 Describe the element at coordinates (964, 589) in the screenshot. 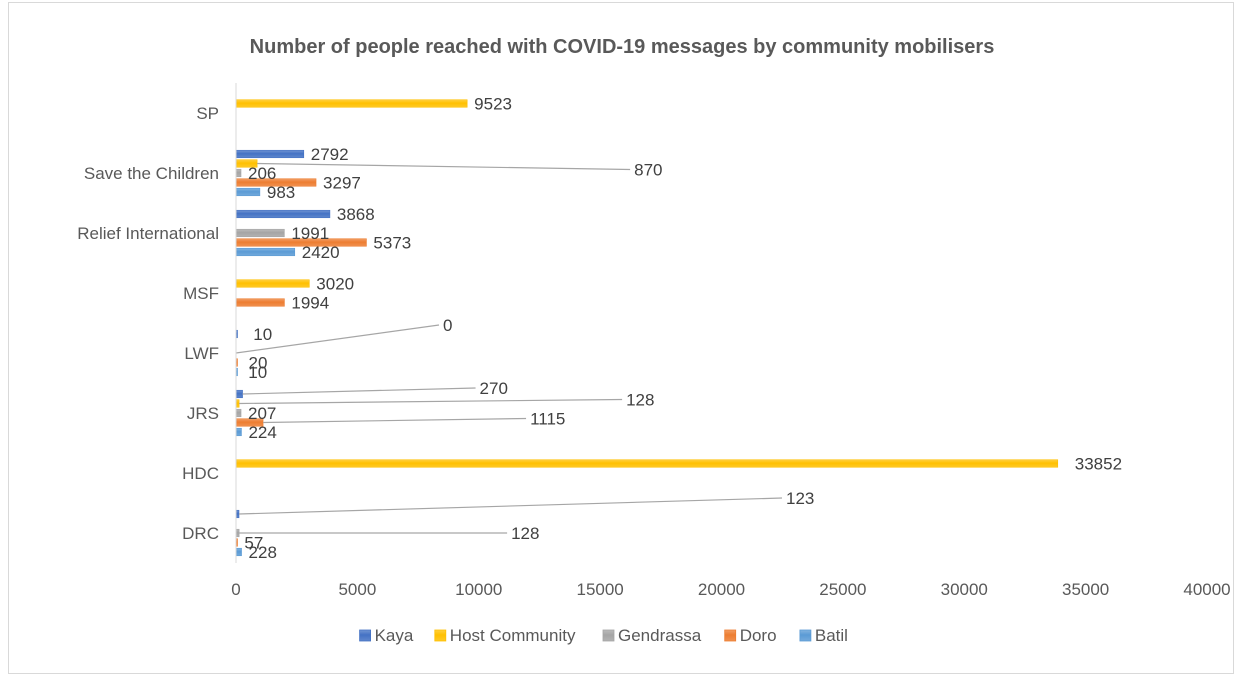

I see `x-tick-label-30000: 30000` at that location.